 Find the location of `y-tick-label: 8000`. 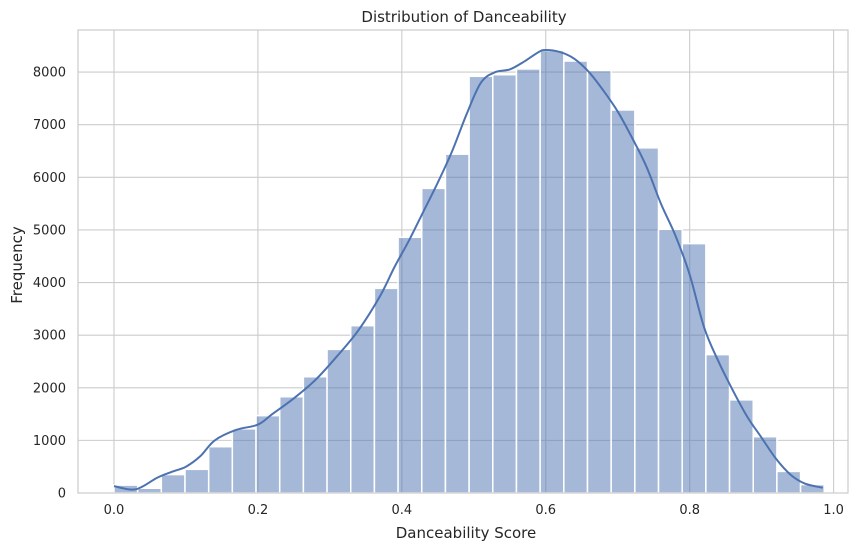

y-tick-label: 8000 is located at coordinates (49, 73).